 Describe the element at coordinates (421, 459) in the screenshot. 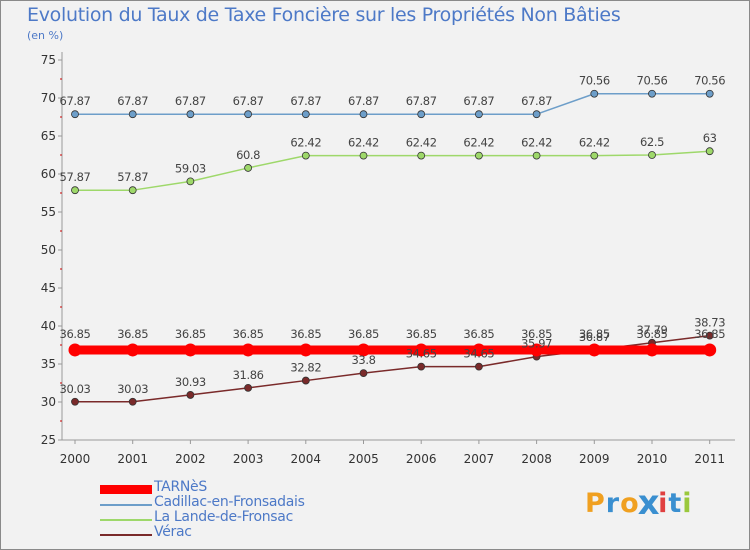

I see `x-tick-label: 2006` at that location.